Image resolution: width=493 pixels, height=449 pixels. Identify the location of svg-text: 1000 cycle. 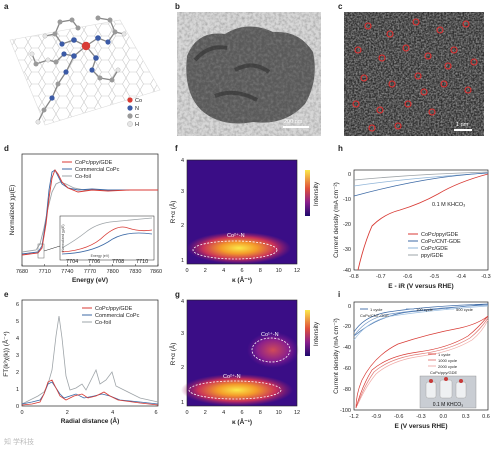
(448, 360).